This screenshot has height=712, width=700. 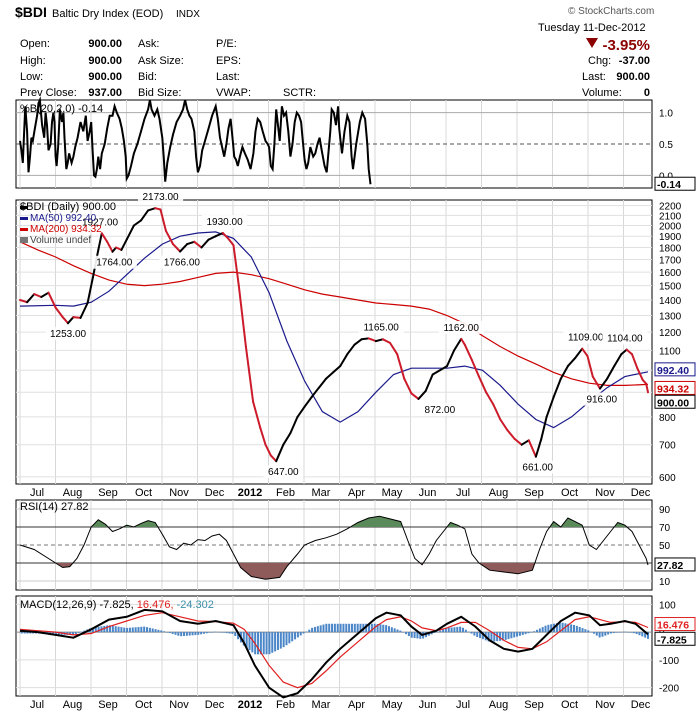 I want to click on x-axis-month-label: Jun, so click(x=428, y=493).